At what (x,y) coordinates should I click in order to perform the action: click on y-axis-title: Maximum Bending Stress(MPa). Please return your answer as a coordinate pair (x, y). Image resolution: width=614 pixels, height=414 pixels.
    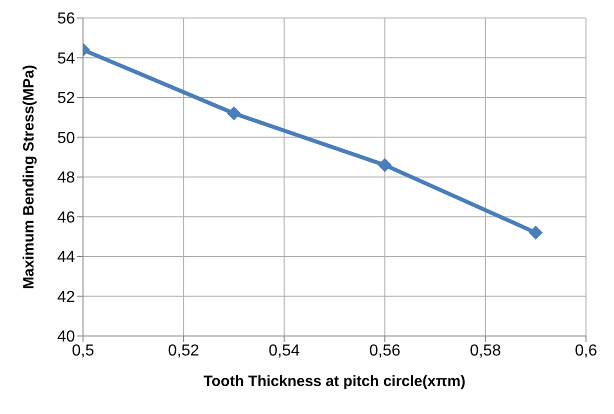
    Looking at the image, I should click on (29, 177).